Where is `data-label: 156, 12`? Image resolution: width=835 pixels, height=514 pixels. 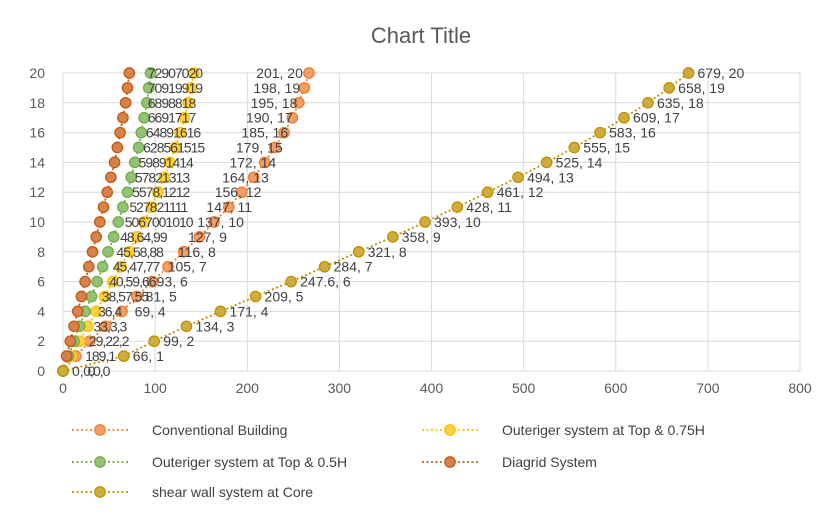 data-label: 156, 12 is located at coordinates (238, 192).